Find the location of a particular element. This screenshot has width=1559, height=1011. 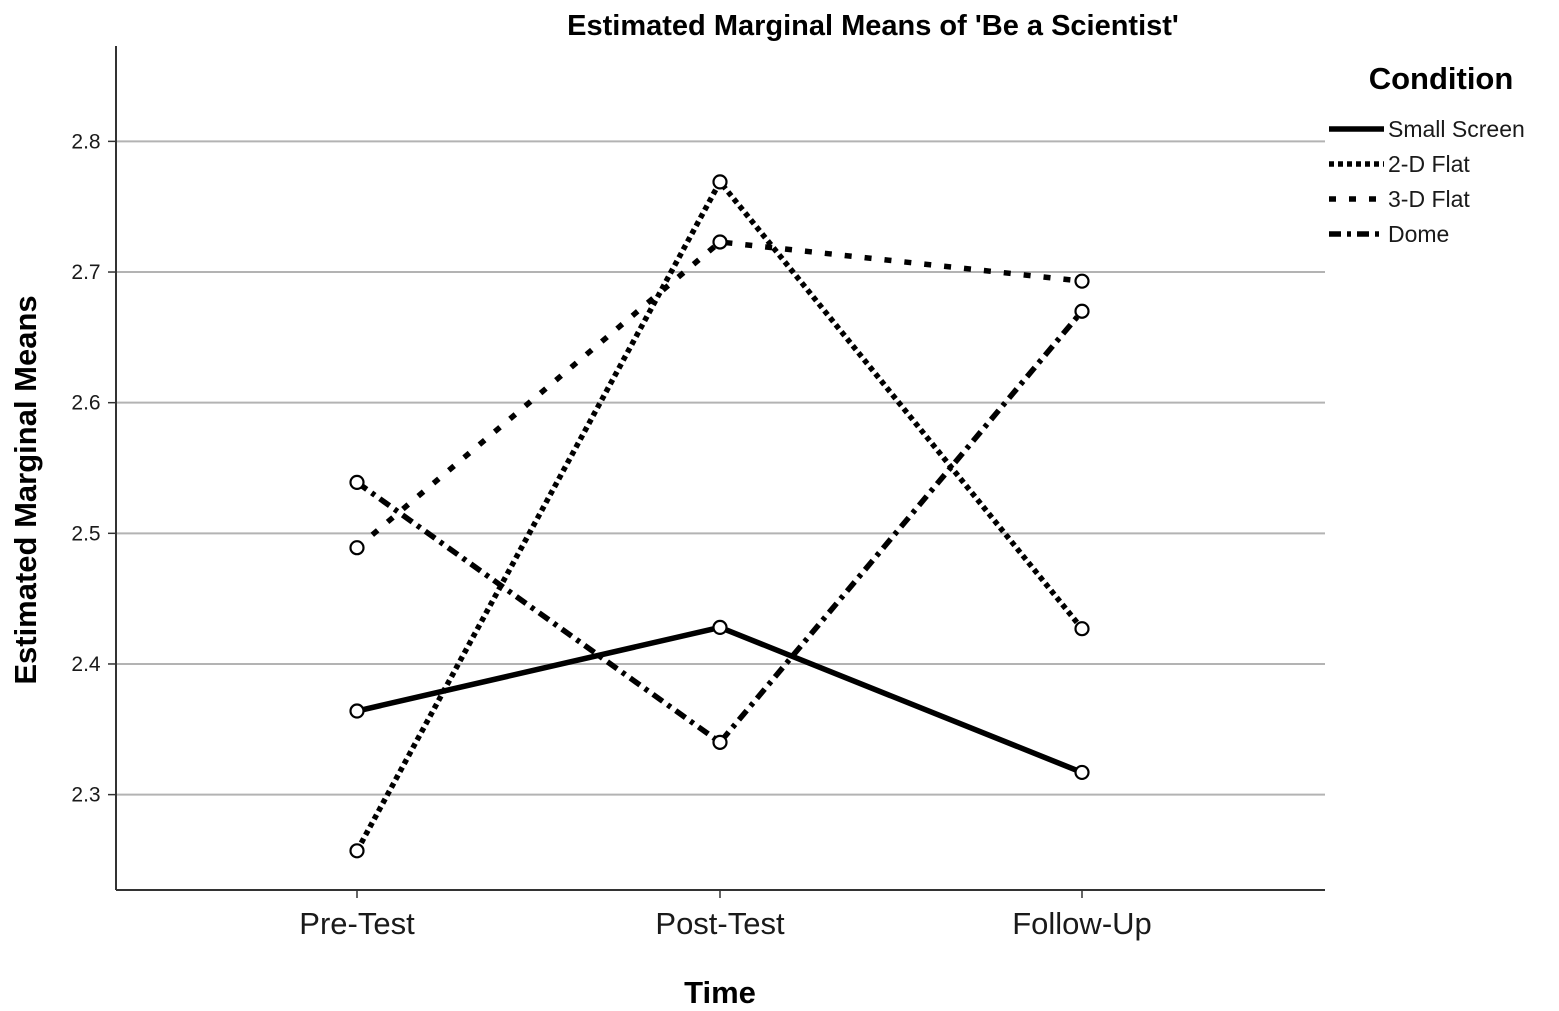

x-tick-label-post-test: Post-Test is located at coordinates (720, 923).